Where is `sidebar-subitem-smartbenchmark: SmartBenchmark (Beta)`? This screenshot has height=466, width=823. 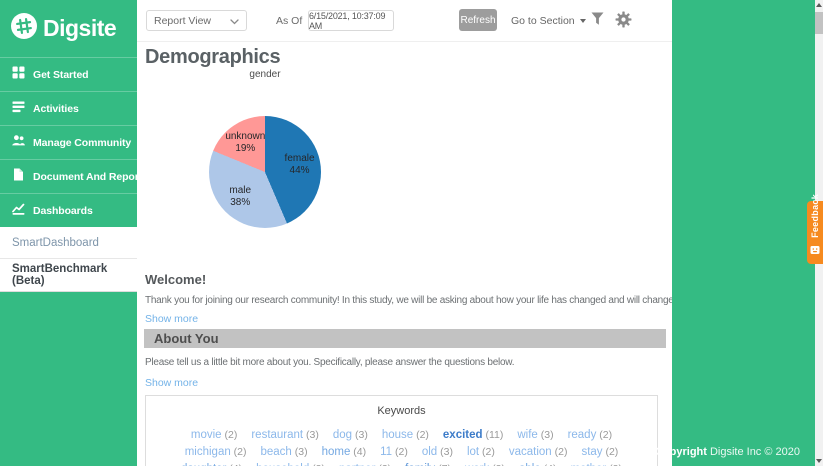 sidebar-subitem-smartbenchmark: SmartBenchmark (Beta) is located at coordinates (68, 275).